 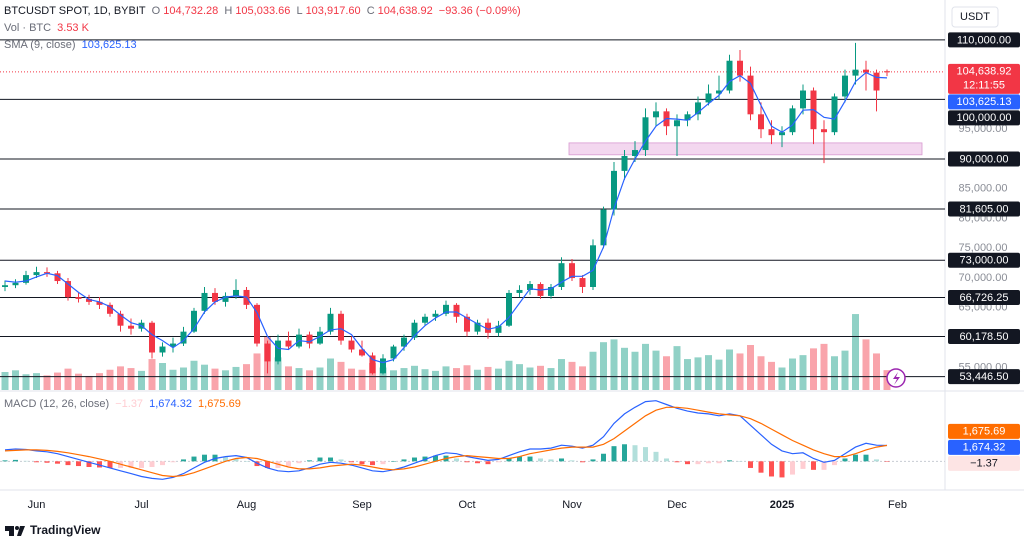 What do you see at coordinates (48, 28) in the screenshot?
I see `volume-legend: Vol · BTC 3.53 K` at bounding box center [48, 28].